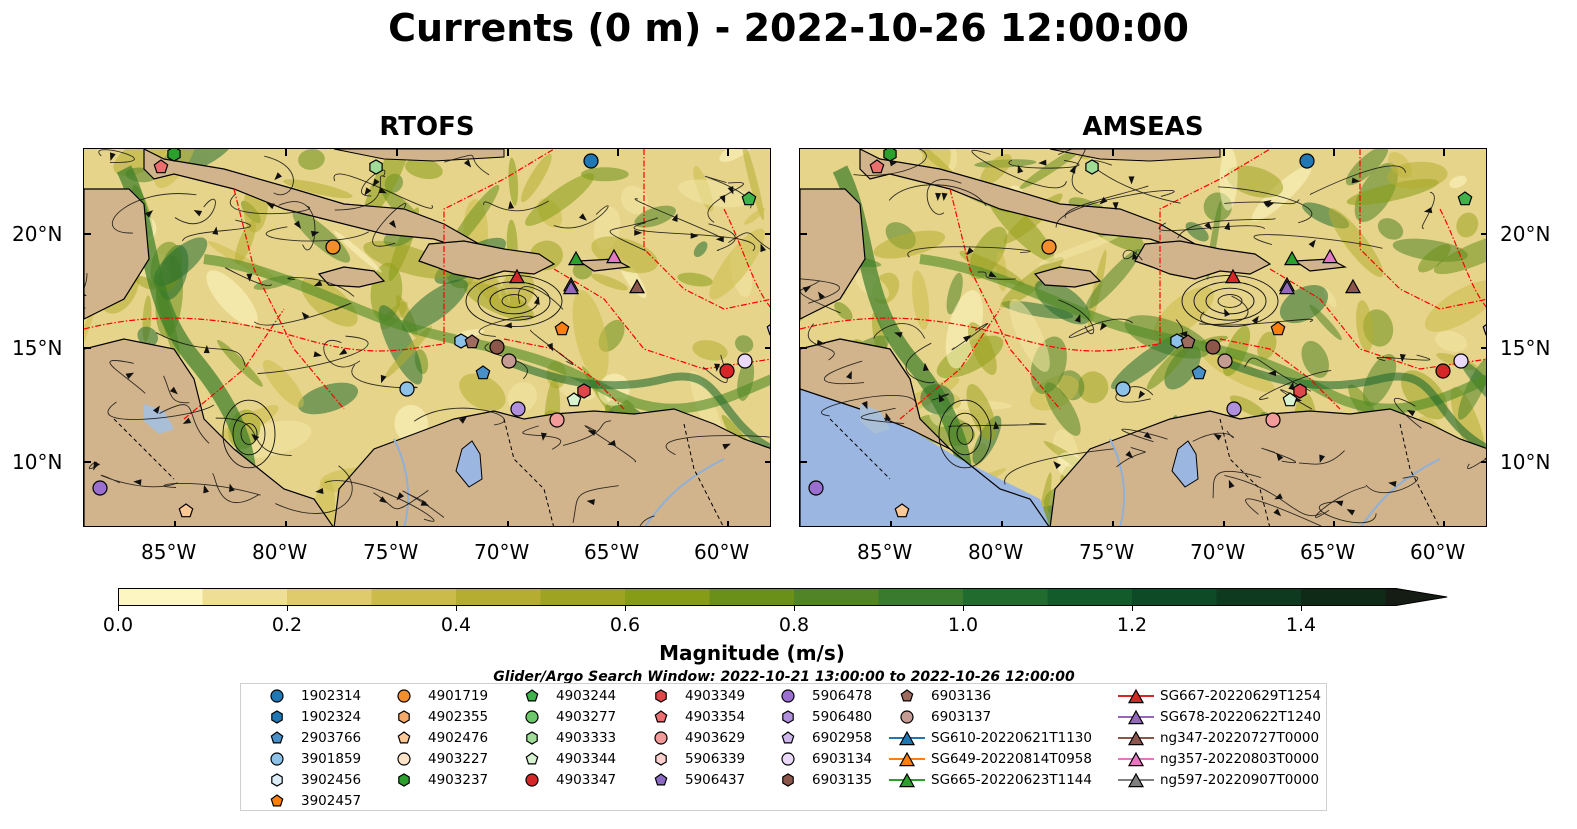 The height and width of the screenshot is (829, 1577). What do you see at coordinates (1240, 717) in the screenshot?
I see `legend-label: SG678-20220622T1240` at bounding box center [1240, 717].